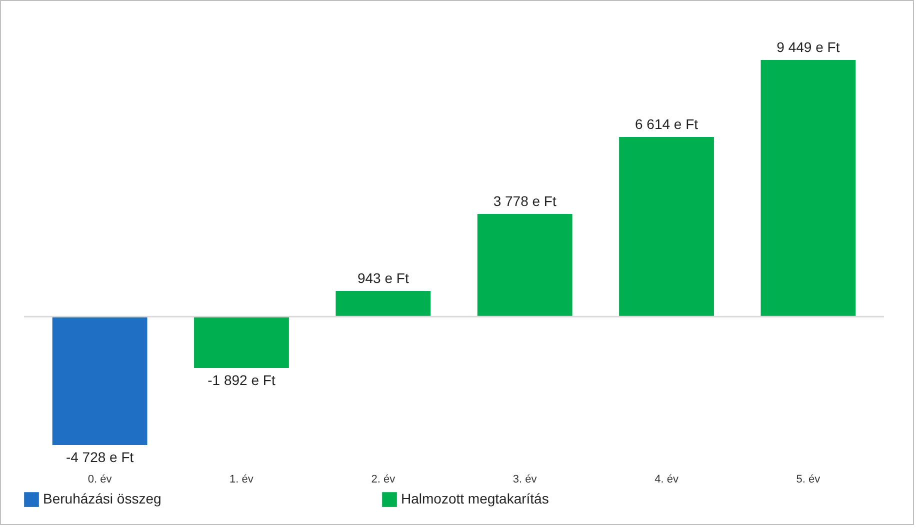  Describe the element at coordinates (808, 47) in the screenshot. I see `data-label: 9 449 e Ft` at that location.